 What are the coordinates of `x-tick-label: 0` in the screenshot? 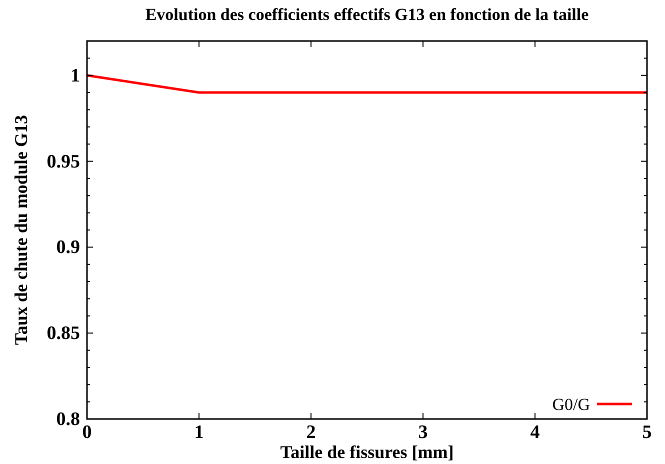 It's located at (87, 432).